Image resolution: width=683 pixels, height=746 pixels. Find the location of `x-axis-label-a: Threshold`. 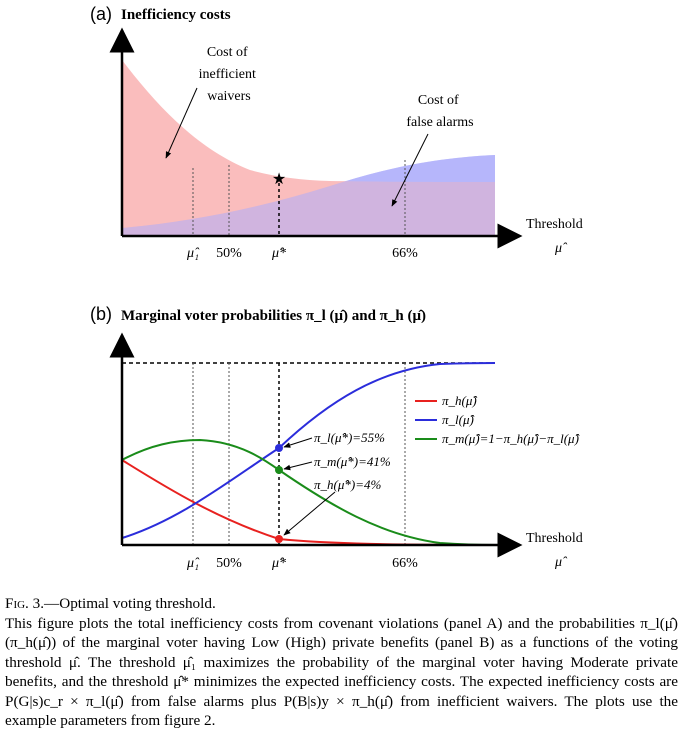

x-axis-label-a: Threshold is located at coordinates (554, 224).